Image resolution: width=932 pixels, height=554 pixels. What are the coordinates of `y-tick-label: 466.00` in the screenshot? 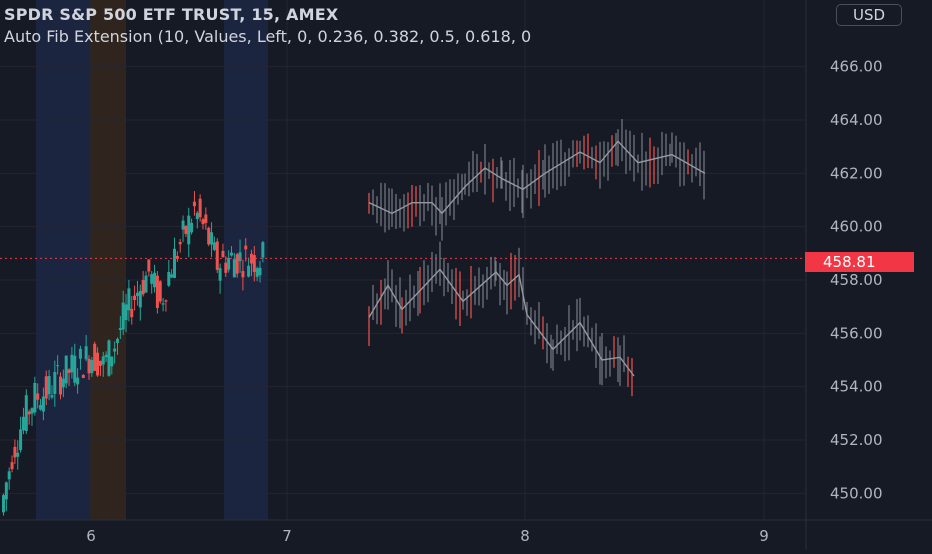 It's located at (856, 67).